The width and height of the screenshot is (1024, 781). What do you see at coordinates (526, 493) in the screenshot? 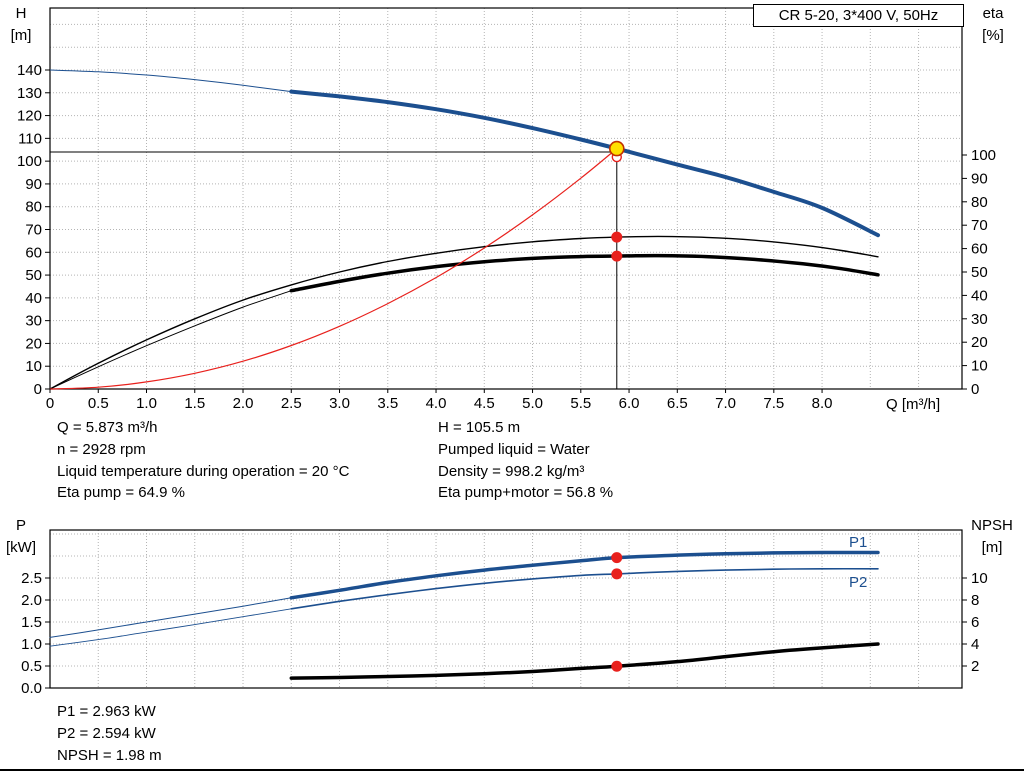
I see `eta-pump-motor-text: Eta pump+motor = 56.8 %` at bounding box center [526, 493].